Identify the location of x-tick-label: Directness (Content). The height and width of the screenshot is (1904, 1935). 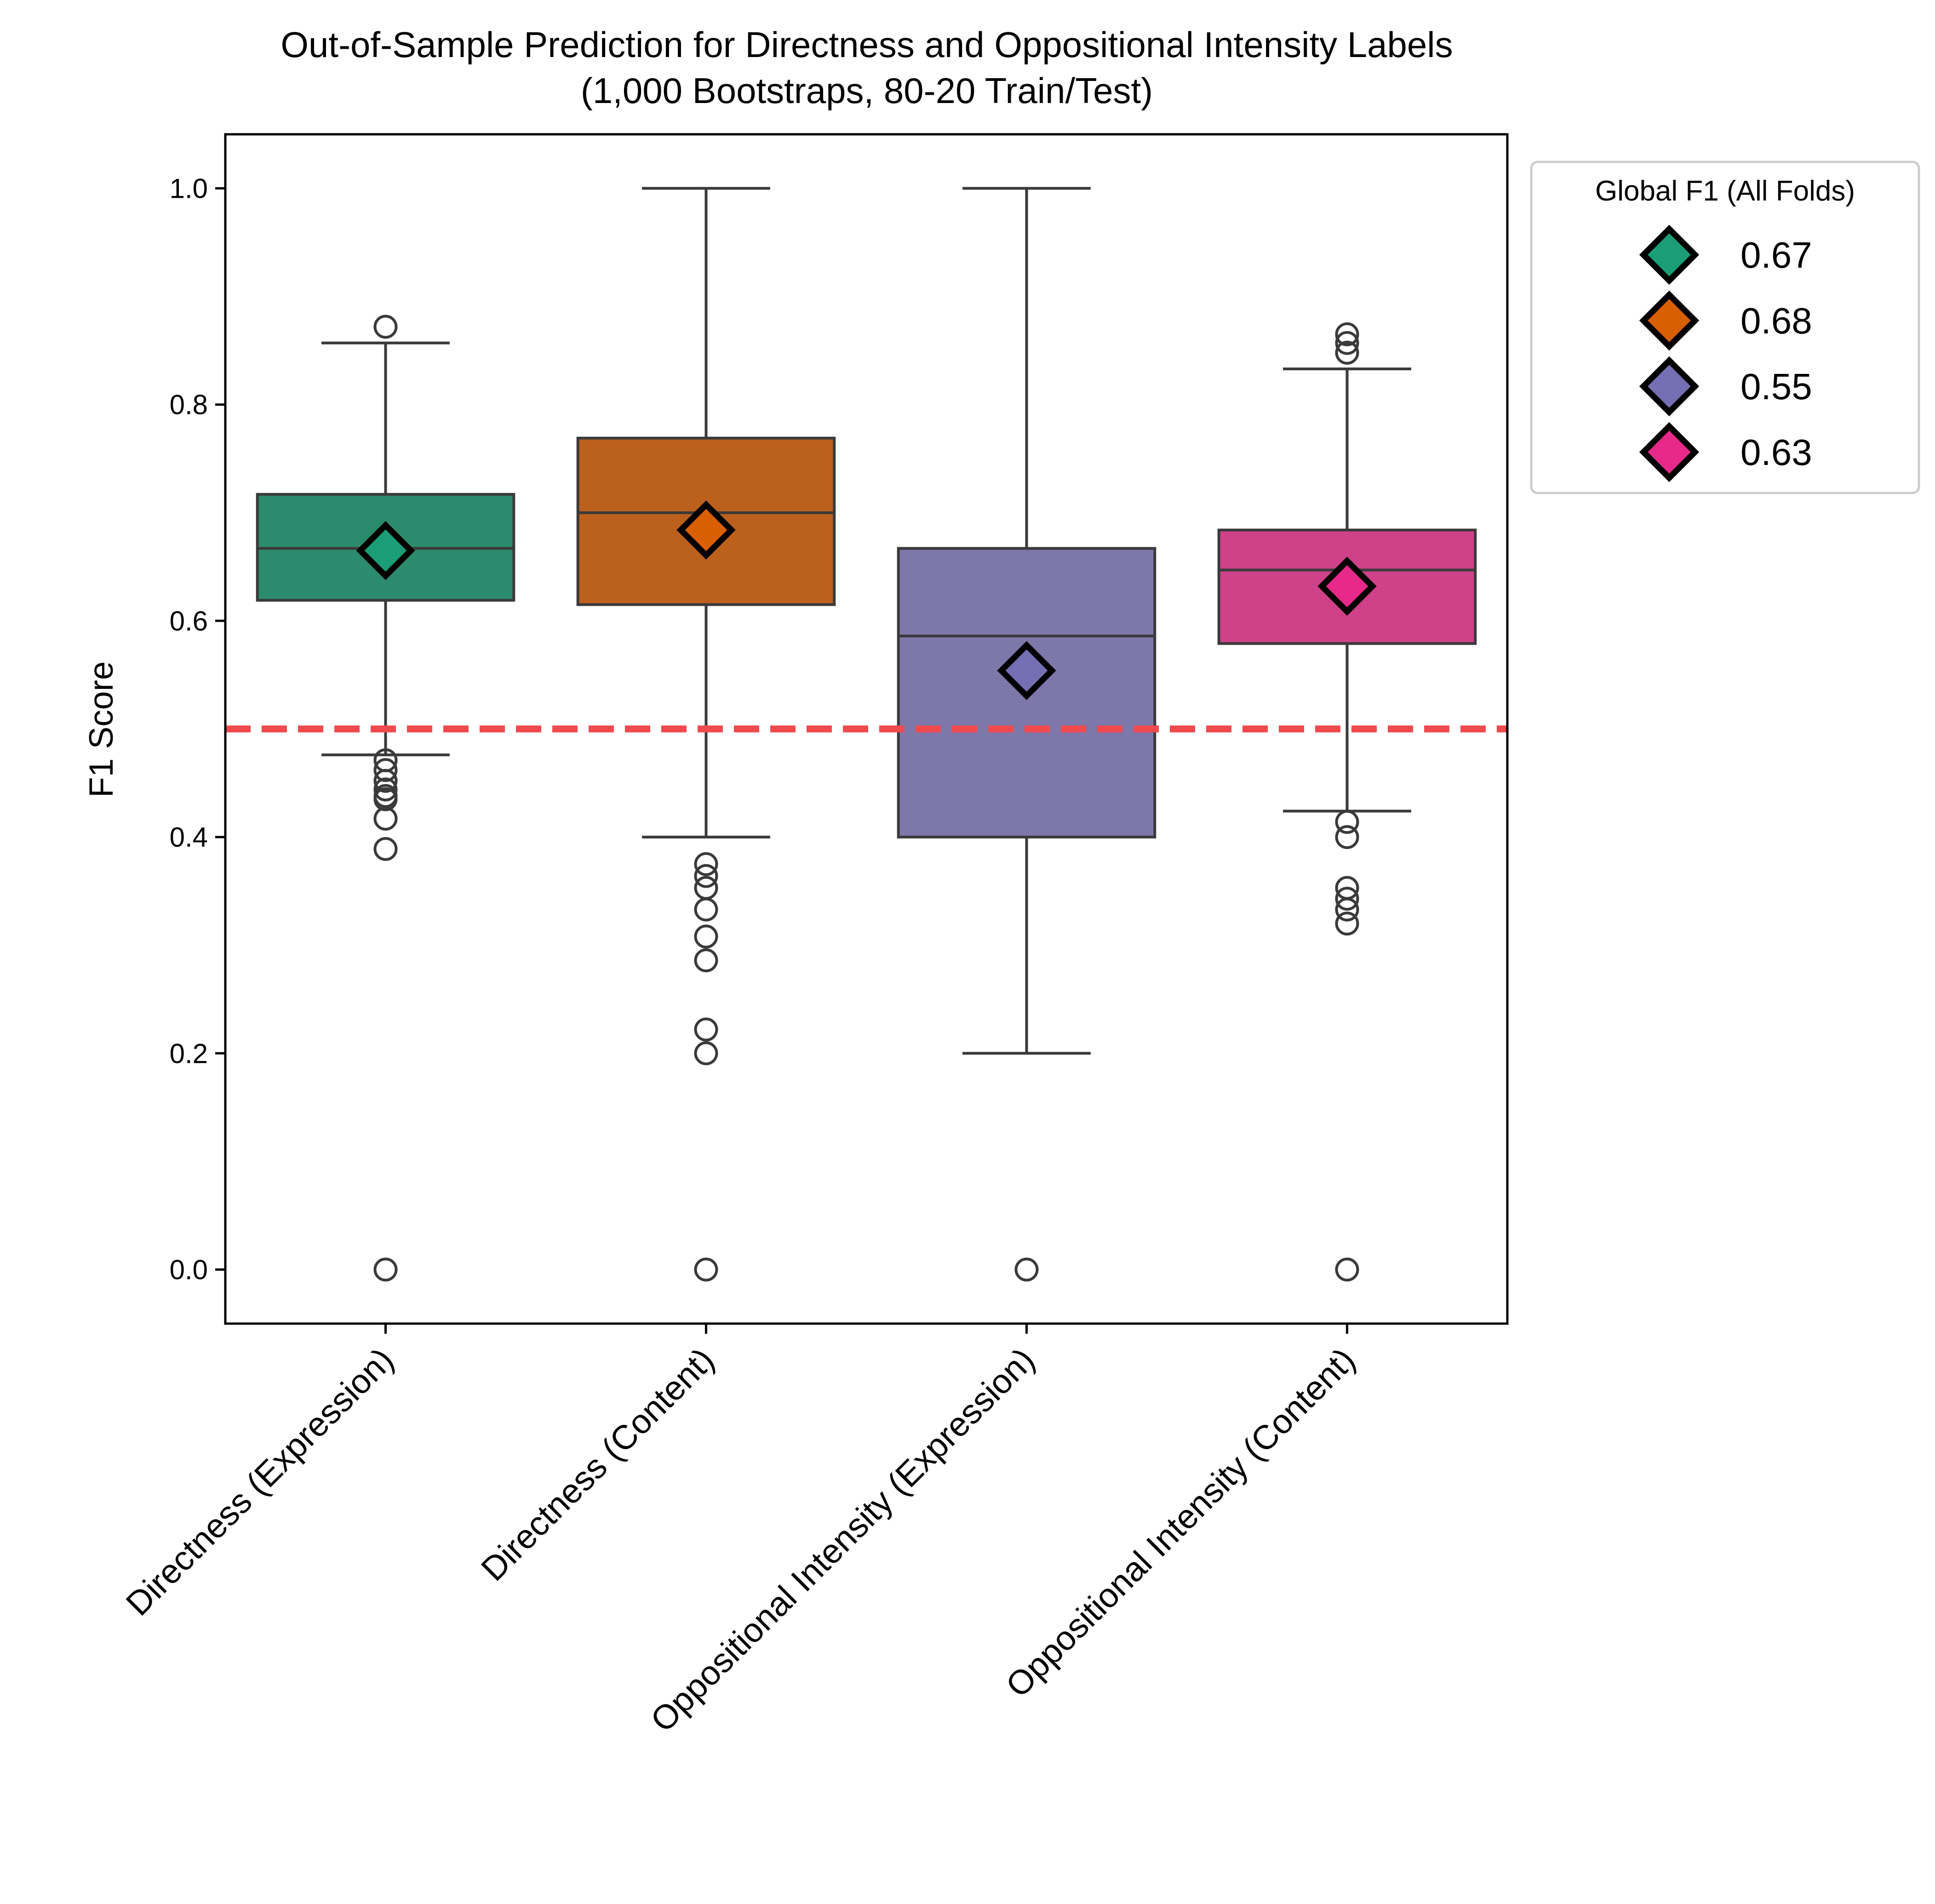
(597, 1465).